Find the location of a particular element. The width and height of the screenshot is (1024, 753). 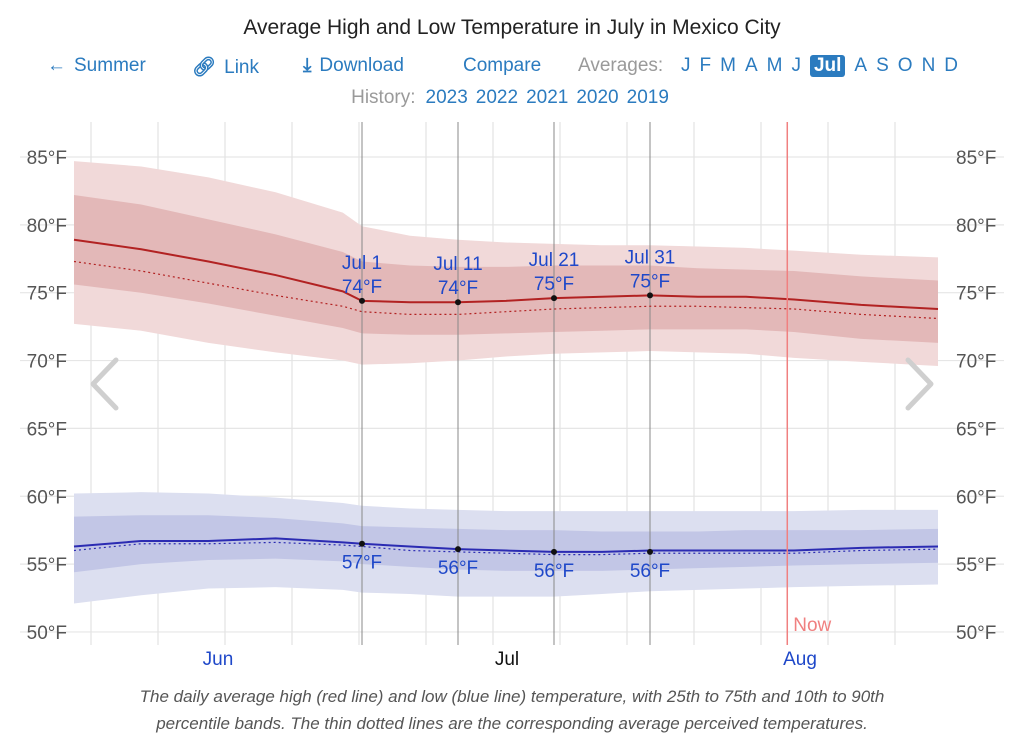

compare-button: Compare is located at coordinates (502, 66).